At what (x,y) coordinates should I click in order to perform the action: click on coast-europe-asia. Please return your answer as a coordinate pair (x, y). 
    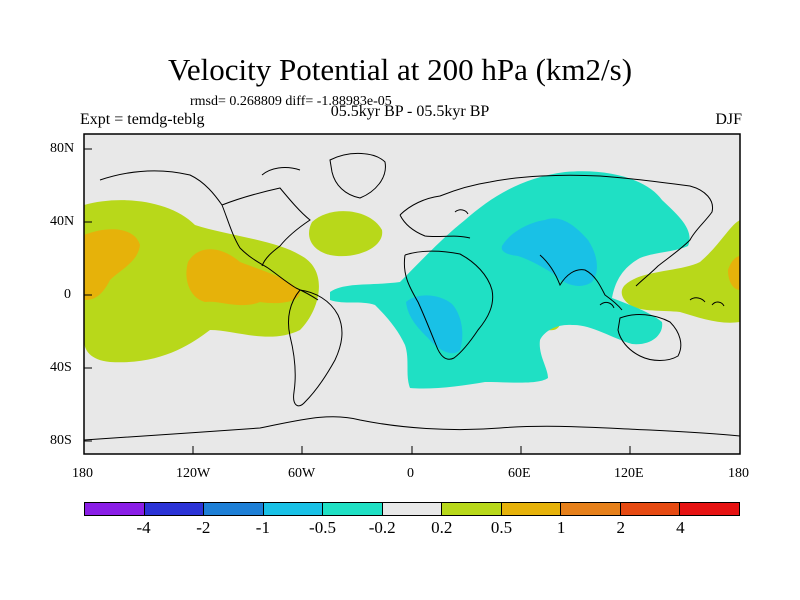
    Looking at the image, I should click on (556, 230).